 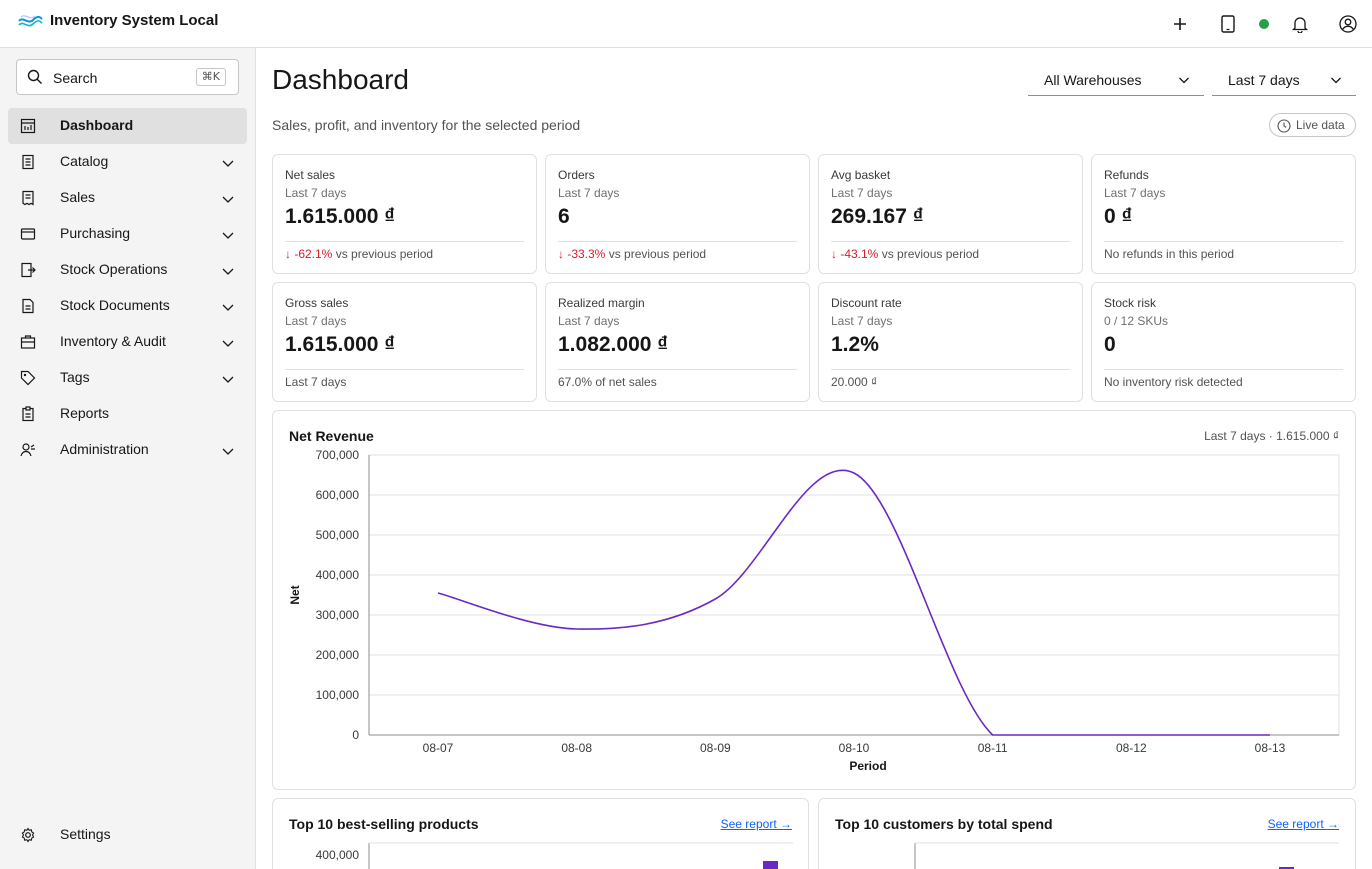 I want to click on sidebar-item-settings: Settings, so click(x=127, y=835).